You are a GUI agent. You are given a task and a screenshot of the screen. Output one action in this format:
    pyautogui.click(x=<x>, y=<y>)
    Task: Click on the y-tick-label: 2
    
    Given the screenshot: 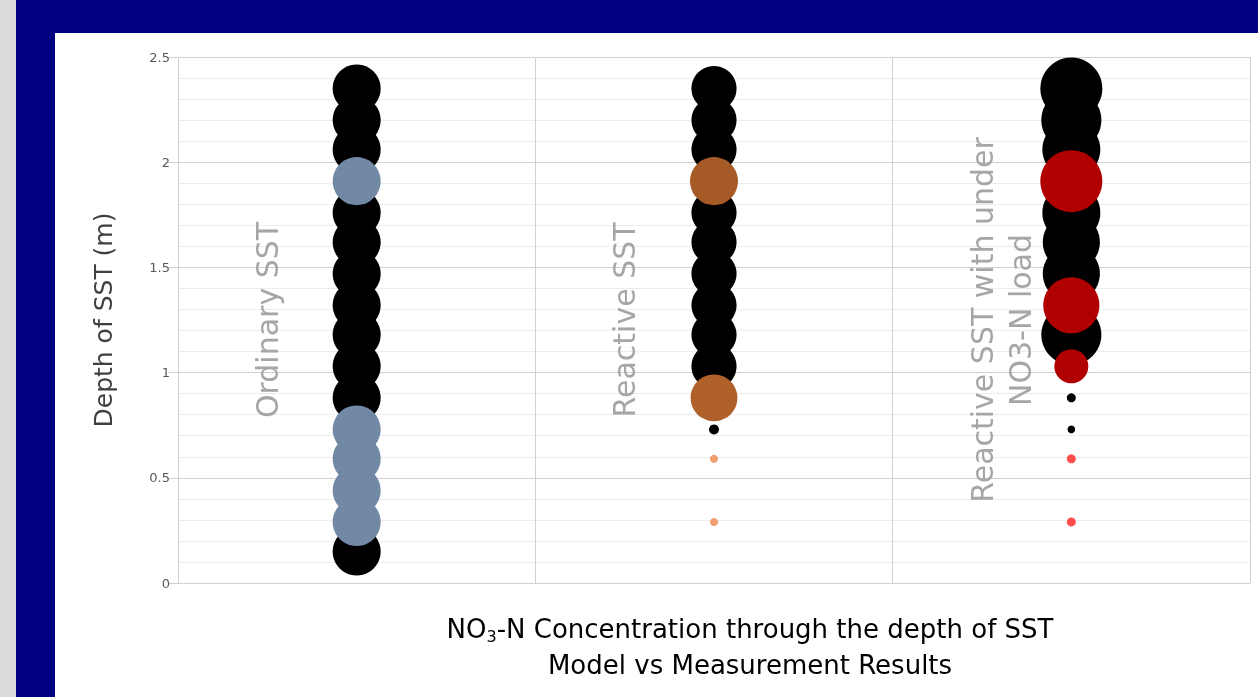 What is the action you would take?
    pyautogui.click(x=165, y=162)
    